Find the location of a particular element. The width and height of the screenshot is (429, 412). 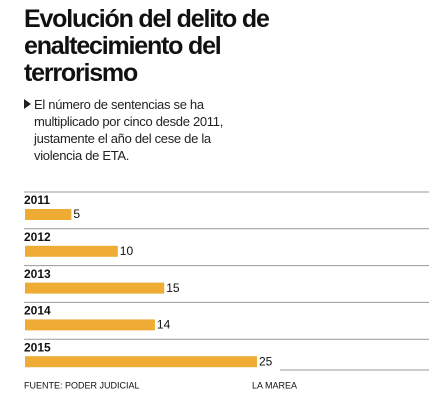

category-label: 2013 is located at coordinates (37, 274).